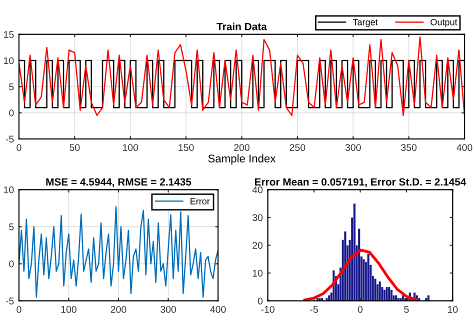  I want to click on x-tick-label: 350, so click(409, 147).